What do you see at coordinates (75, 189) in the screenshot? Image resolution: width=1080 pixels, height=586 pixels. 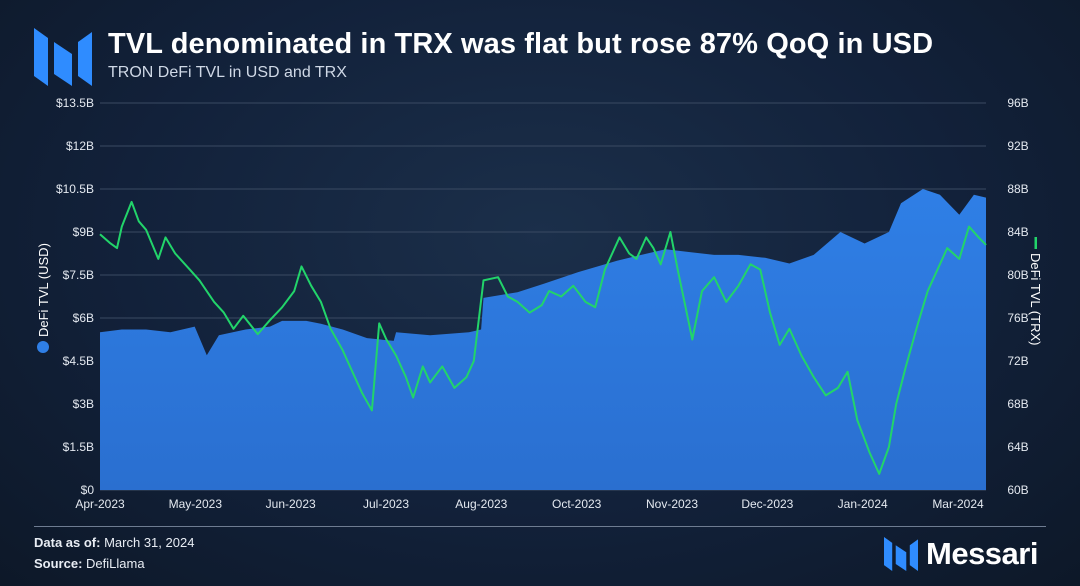 I see `left-tick-label: $10.5B` at bounding box center [75, 189].